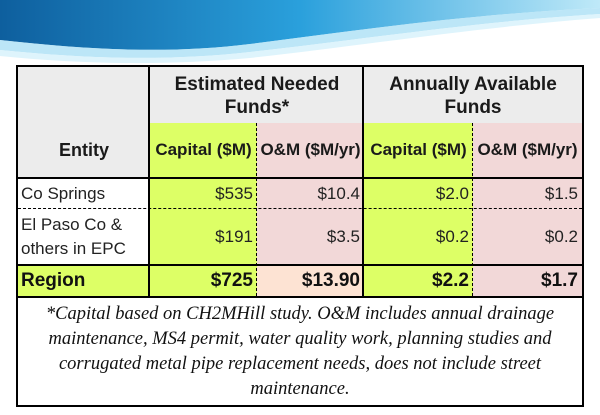  What do you see at coordinates (310, 281) in the screenshot?
I see `total-needed-om: $13.90` at bounding box center [310, 281].